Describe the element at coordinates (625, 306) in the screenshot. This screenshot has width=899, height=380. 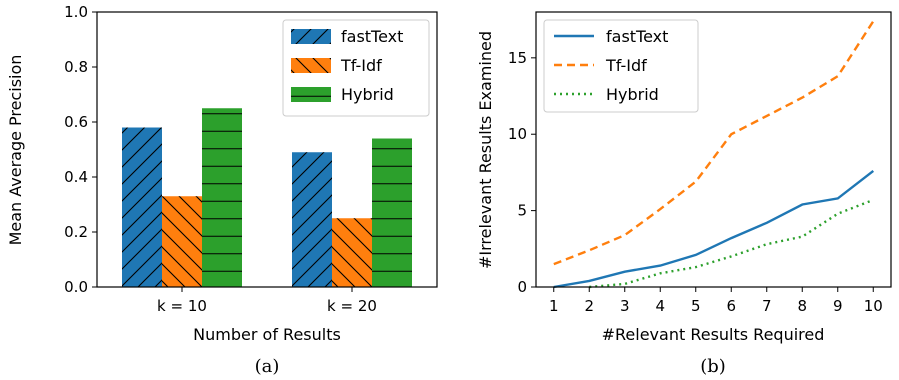
I see `x-tick-label: 3` at that location.